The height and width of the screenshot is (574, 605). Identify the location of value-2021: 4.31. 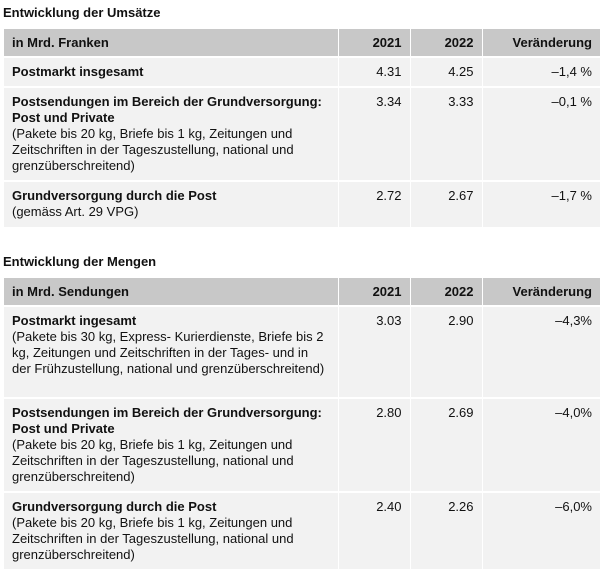
(374, 71).